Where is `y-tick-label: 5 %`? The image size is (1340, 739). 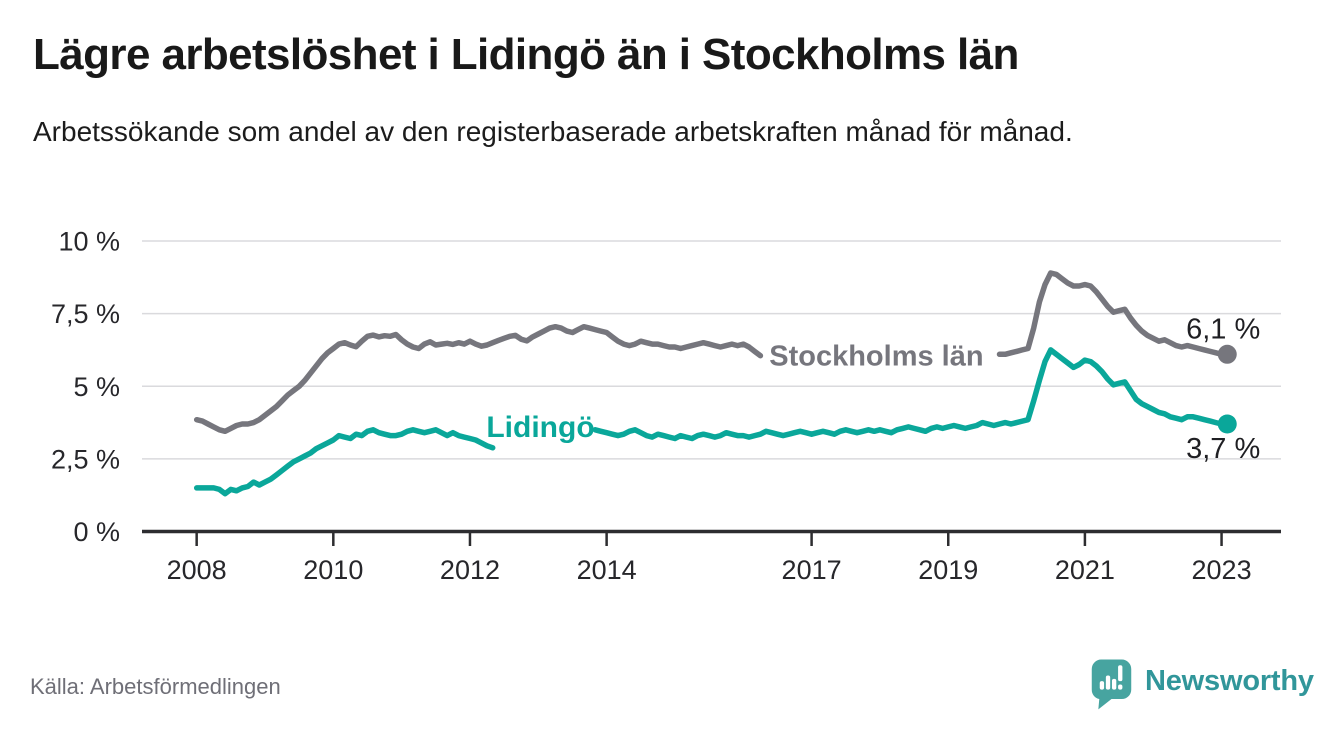
y-tick-label: 5 % is located at coordinates (96, 387).